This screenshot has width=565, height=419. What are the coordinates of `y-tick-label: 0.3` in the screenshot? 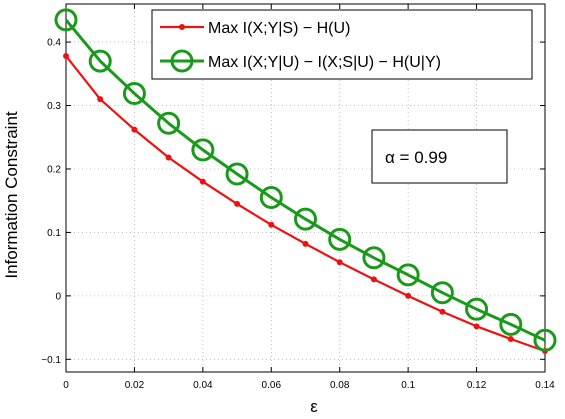 It's located at (54, 106).